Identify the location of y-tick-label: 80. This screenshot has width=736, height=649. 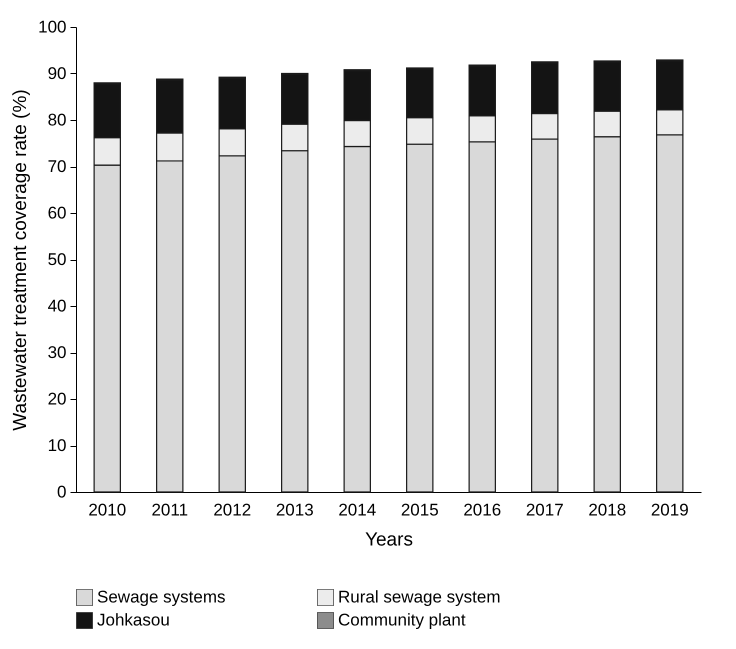
(57, 120).